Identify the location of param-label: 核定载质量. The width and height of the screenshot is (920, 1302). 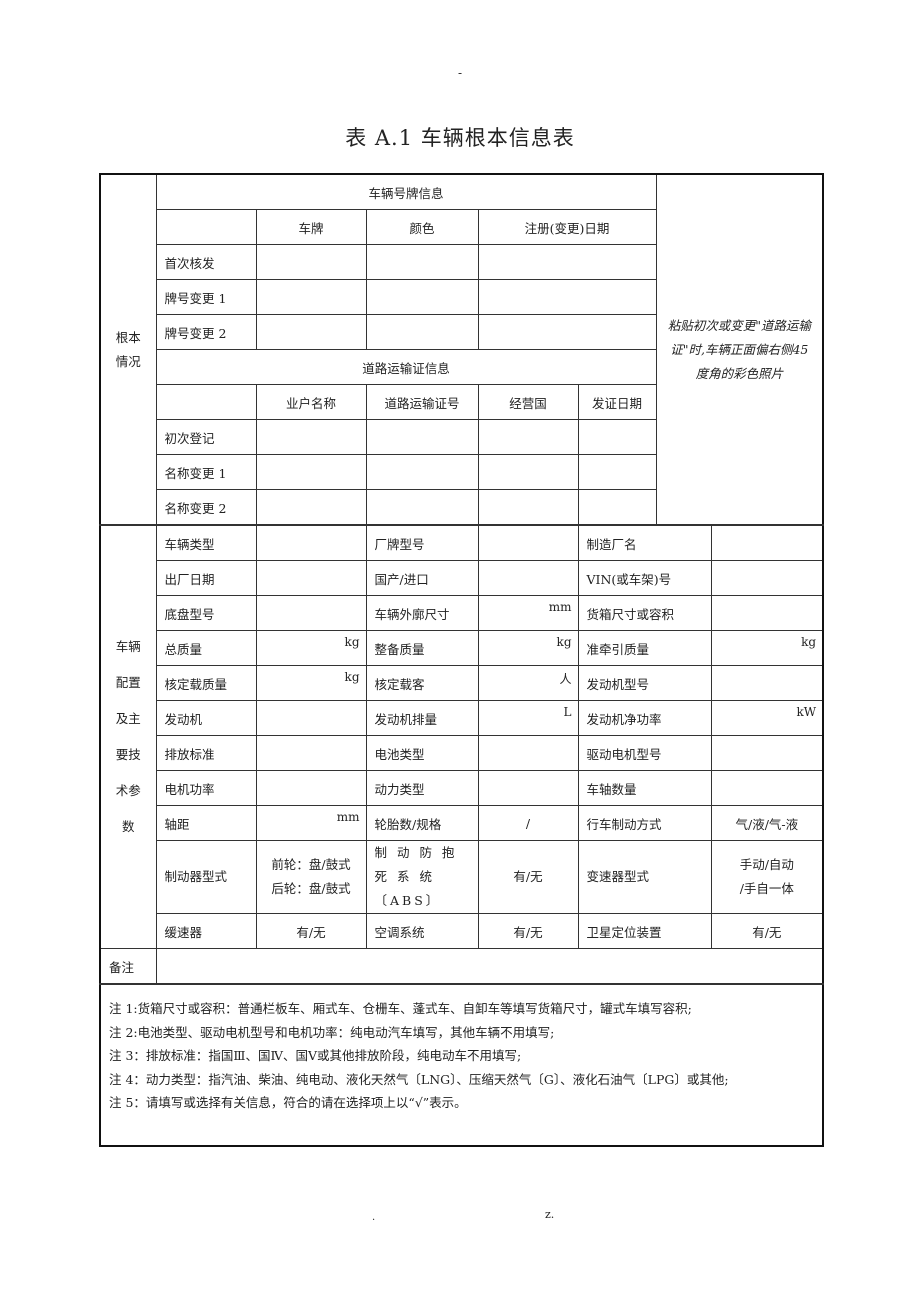
(206, 683).